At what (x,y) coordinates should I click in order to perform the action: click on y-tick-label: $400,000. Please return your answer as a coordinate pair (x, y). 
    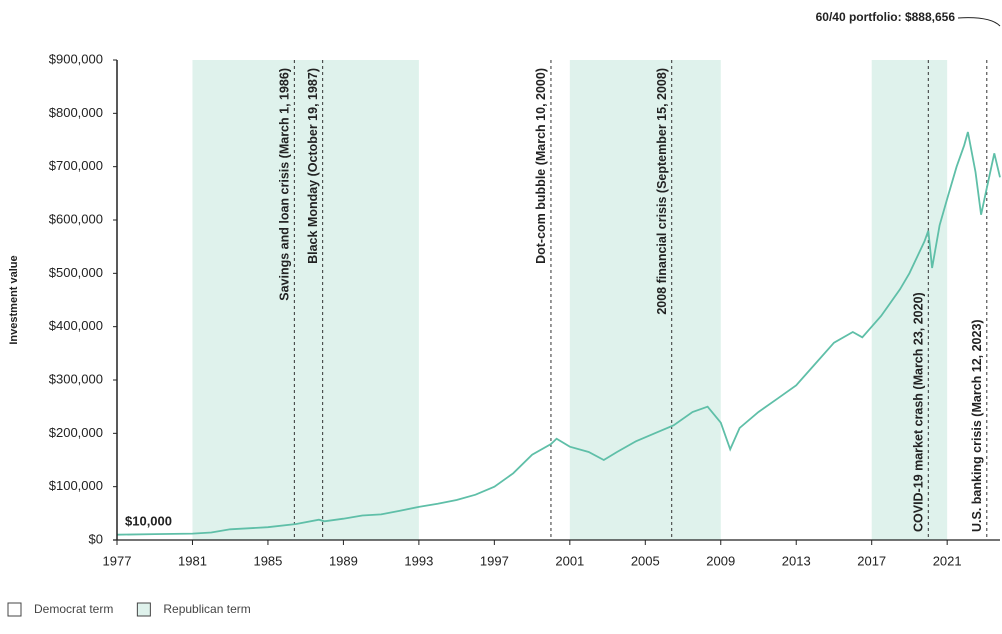
    Looking at the image, I should click on (76, 325).